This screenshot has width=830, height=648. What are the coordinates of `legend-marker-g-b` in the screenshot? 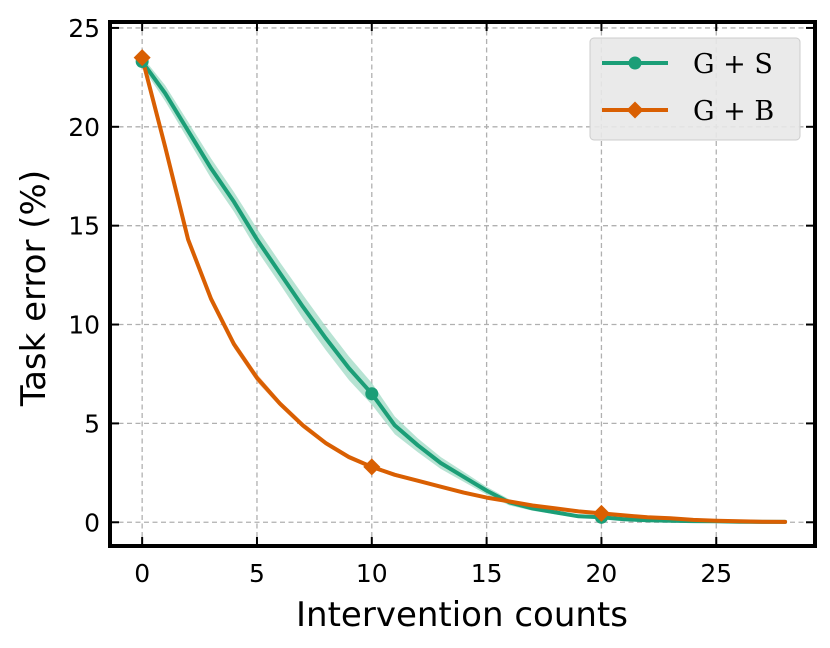 It's located at (635, 110).